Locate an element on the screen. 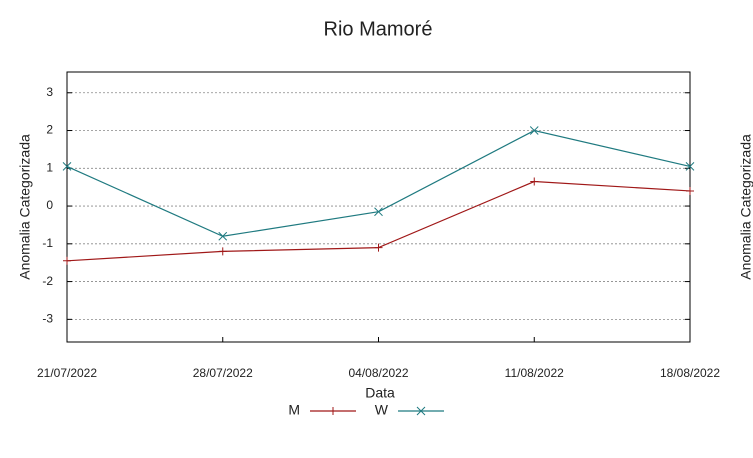  y-tick-label: 1 is located at coordinates (49, 167).